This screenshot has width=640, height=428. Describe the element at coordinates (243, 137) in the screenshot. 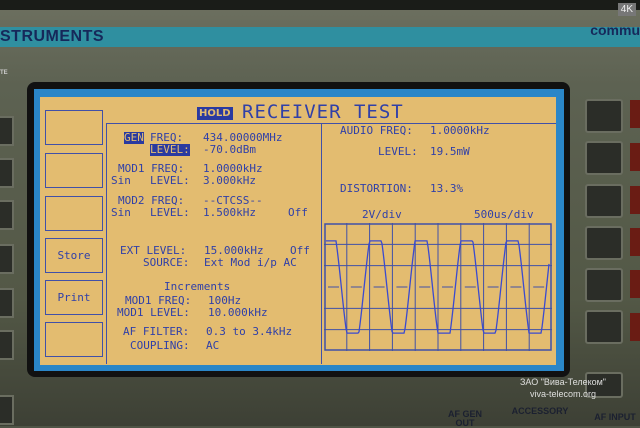

I see `gen-freq-value: 434.00000MHz` at that location.